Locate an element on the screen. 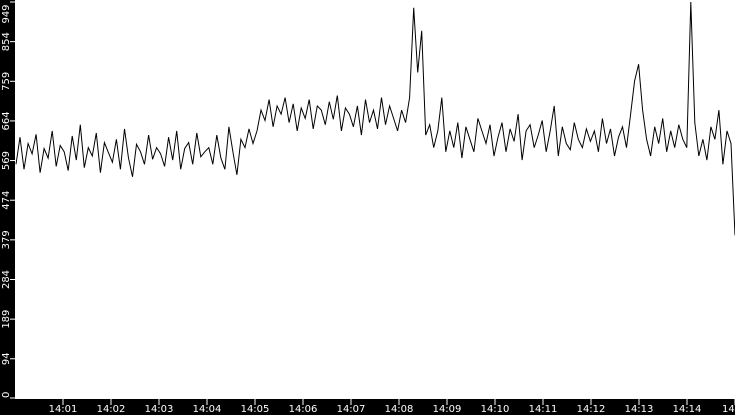 This screenshot has width=735, height=415. x-tick-label: 14:10 is located at coordinates (495, 409).